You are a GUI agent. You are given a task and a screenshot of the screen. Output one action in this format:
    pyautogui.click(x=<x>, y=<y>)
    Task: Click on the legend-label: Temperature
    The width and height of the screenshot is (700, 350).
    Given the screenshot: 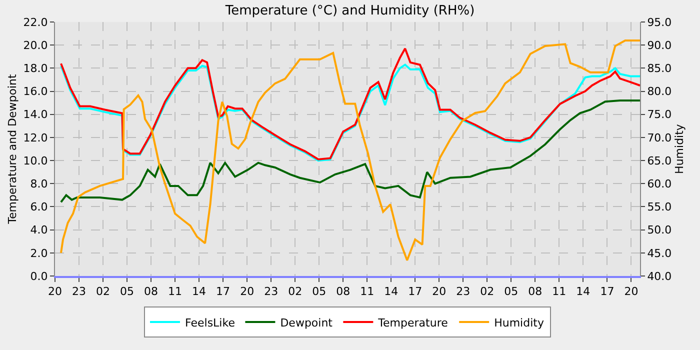 What is the action you would take?
    pyautogui.click(x=412, y=323)
    